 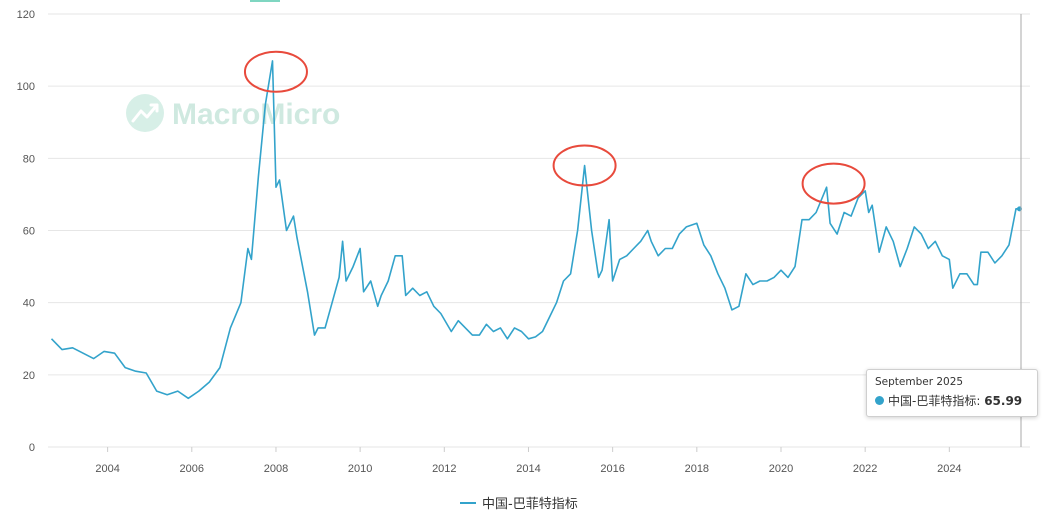 I want to click on tooltip-row: 中国-巴菲特指标: 65.99, so click(x=952, y=400).